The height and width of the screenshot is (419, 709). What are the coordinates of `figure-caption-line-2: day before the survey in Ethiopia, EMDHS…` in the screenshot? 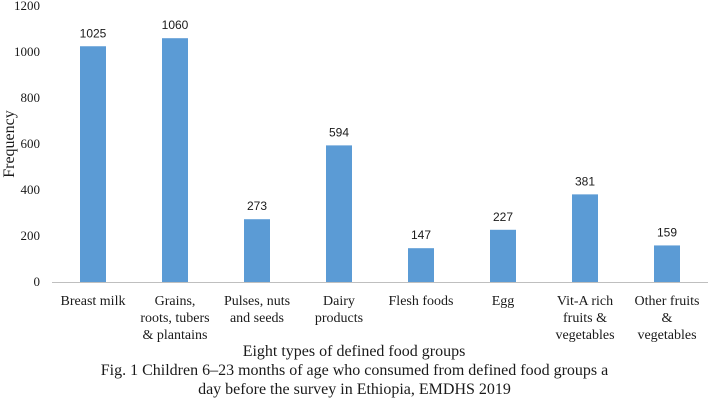 It's located at (354, 389).